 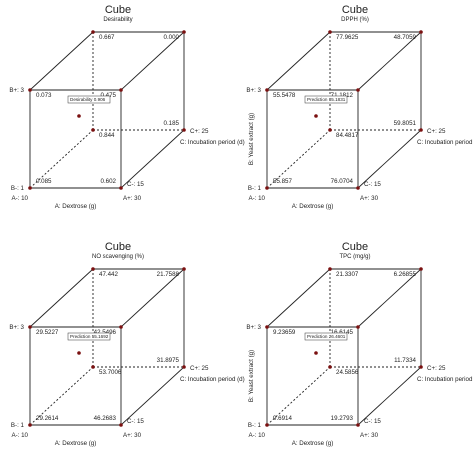 I want to click on prediction-label: Prediction 55.1692, so click(x=89, y=336).